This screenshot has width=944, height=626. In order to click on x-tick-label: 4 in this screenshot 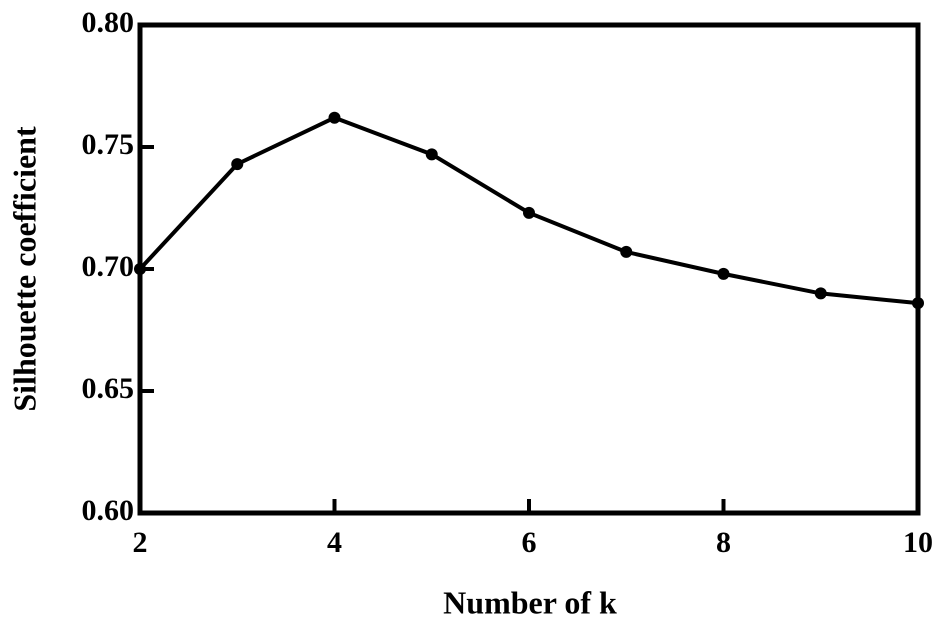, I will do `click(334, 542)`.